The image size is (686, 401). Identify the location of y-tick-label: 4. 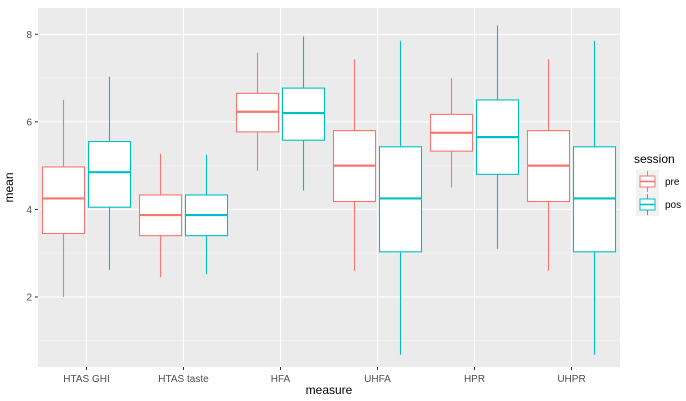
(29, 210).